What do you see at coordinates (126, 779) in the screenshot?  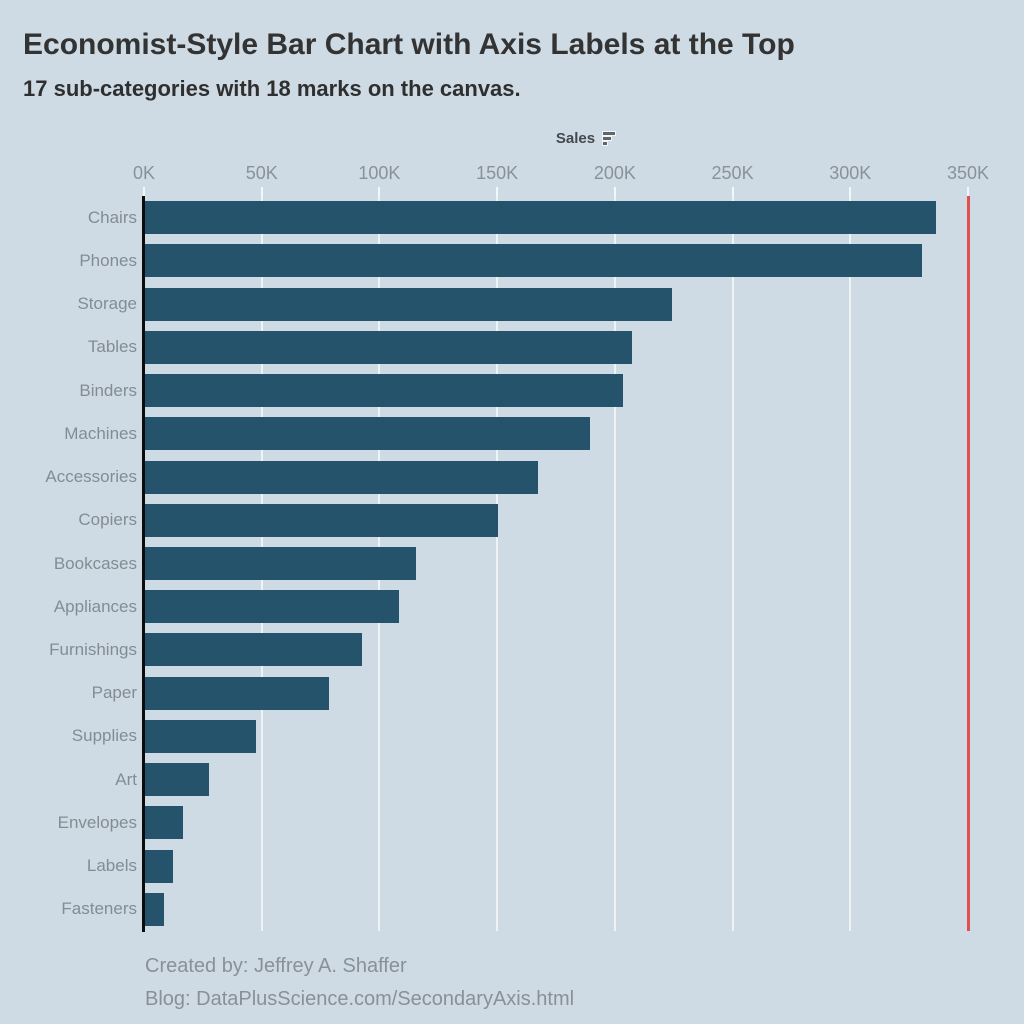 I see `category-label-art: Art` at bounding box center [126, 779].